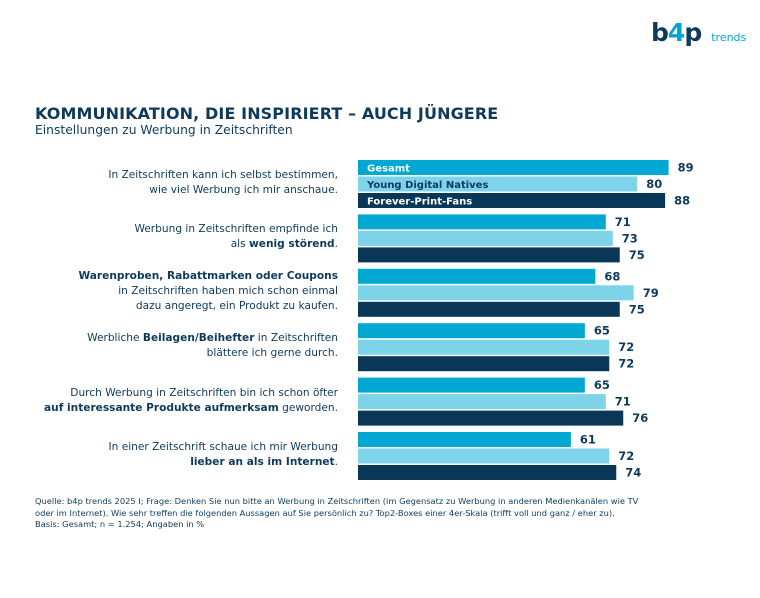 The image size is (760, 598). Describe the element at coordinates (243, 190) in the screenshot. I see `statement-text: wie viel Werbung ich mir anschaue.` at that location.